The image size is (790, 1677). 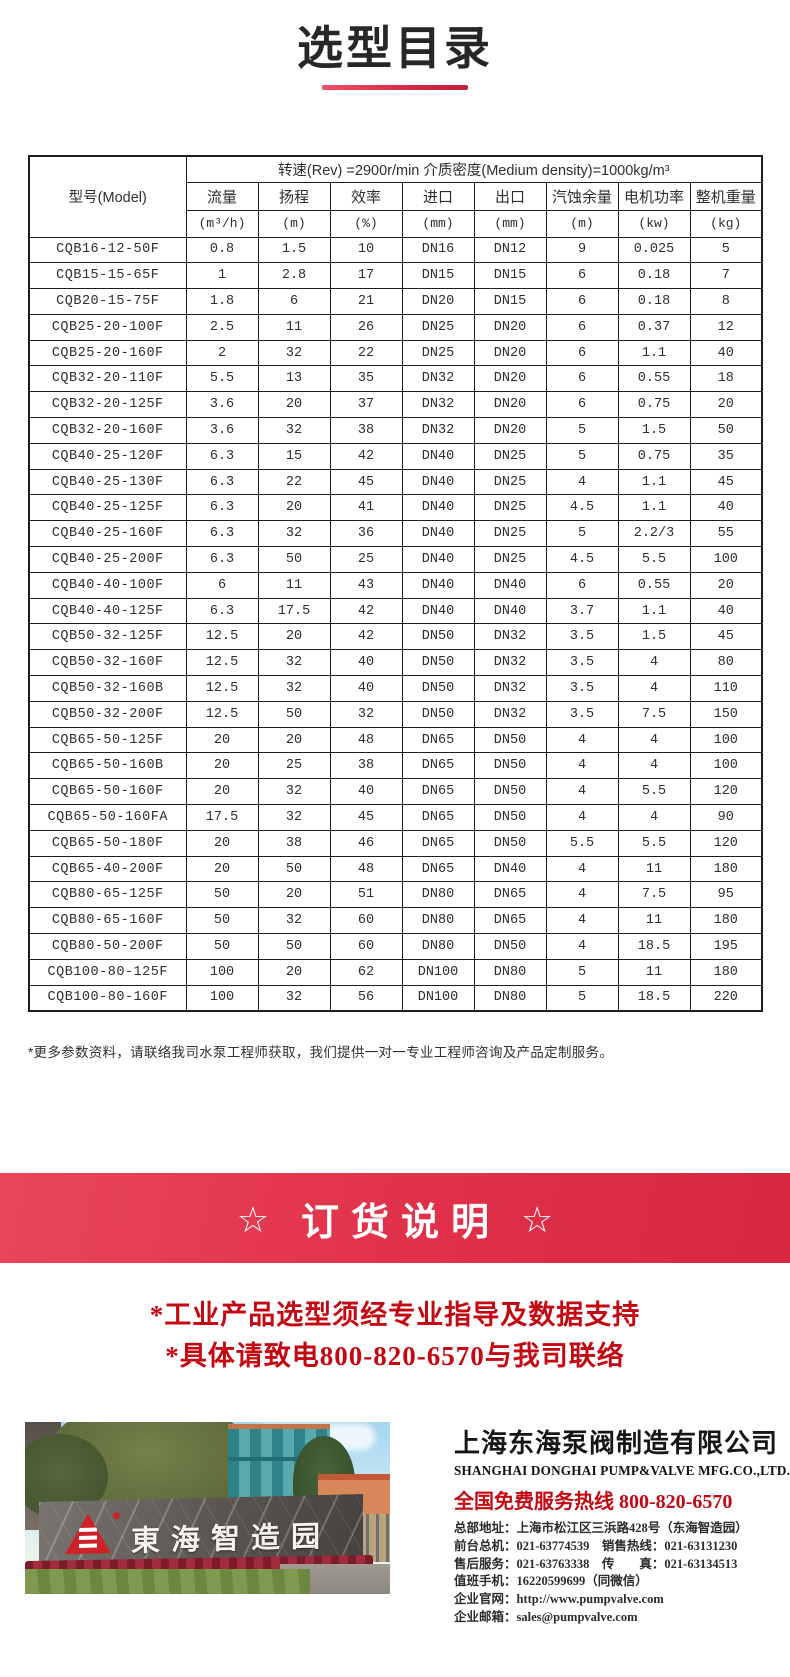 What do you see at coordinates (294, 196) in the screenshot?
I see `column-header: 扬程` at bounding box center [294, 196].